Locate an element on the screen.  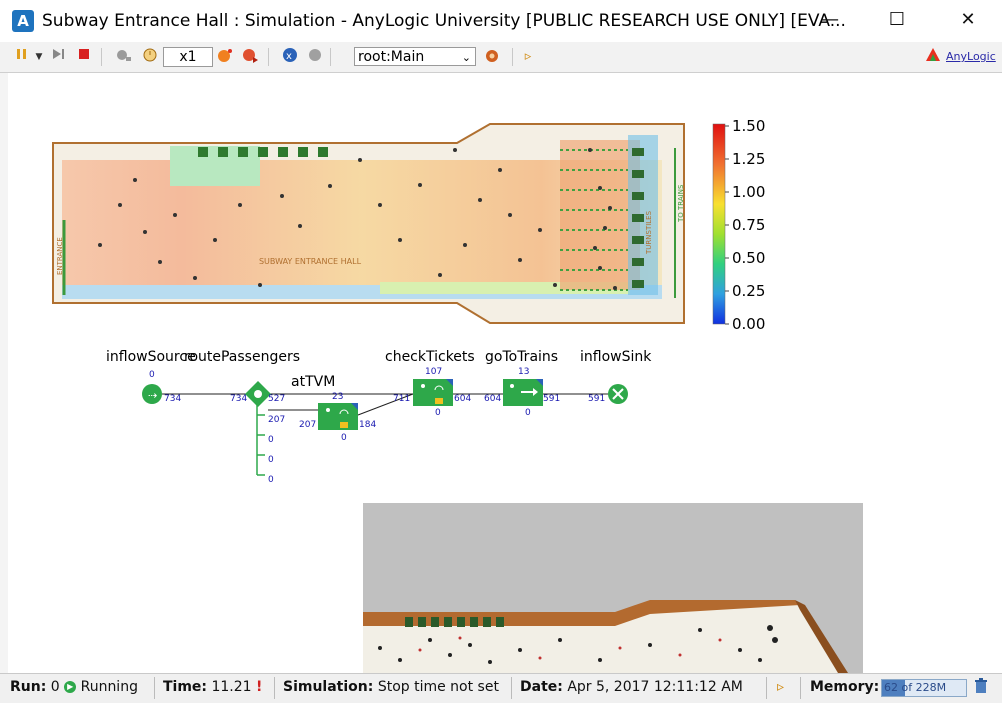
count-label: 23 is located at coordinates (338, 397).